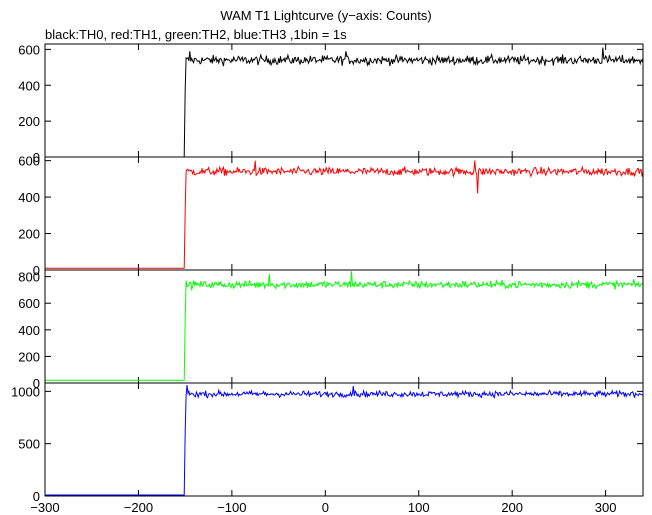 This screenshot has height=515, width=652. I want to click on xtick-label: 200, so click(512, 507).